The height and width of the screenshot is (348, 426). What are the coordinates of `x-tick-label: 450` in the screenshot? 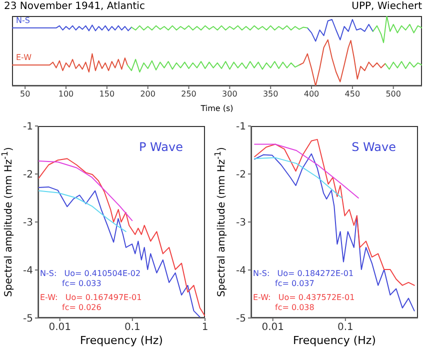 It's located at (352, 94).